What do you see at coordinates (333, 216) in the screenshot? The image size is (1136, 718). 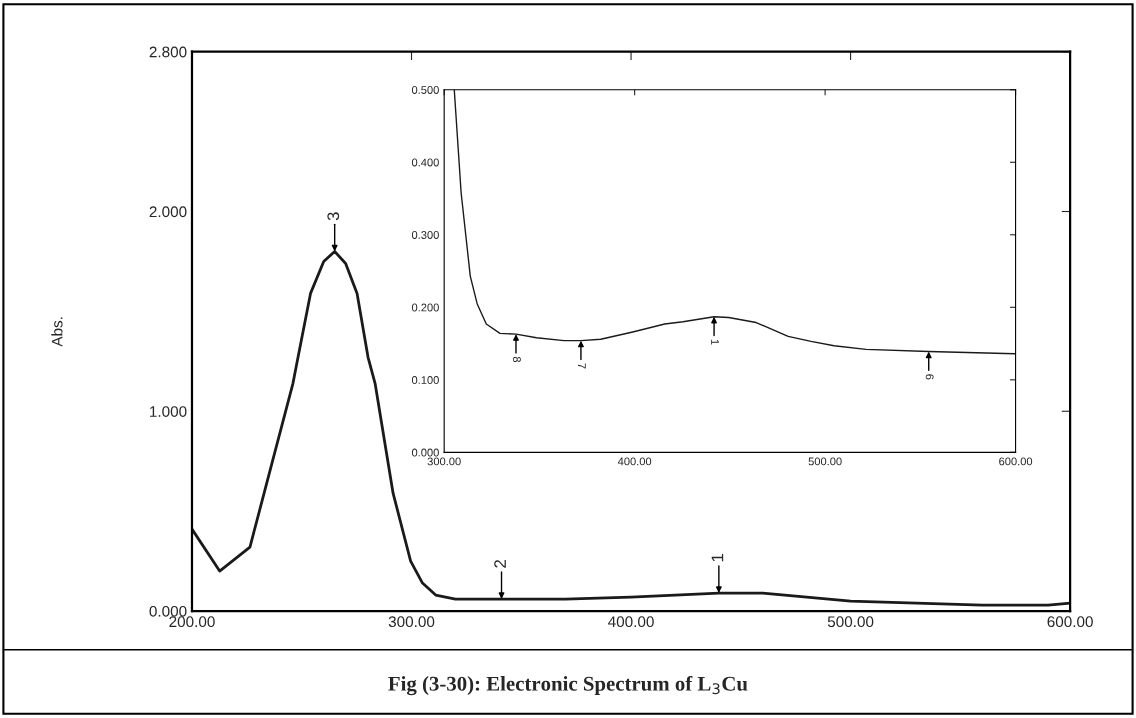 I see `annotation: 3` at bounding box center [333, 216].